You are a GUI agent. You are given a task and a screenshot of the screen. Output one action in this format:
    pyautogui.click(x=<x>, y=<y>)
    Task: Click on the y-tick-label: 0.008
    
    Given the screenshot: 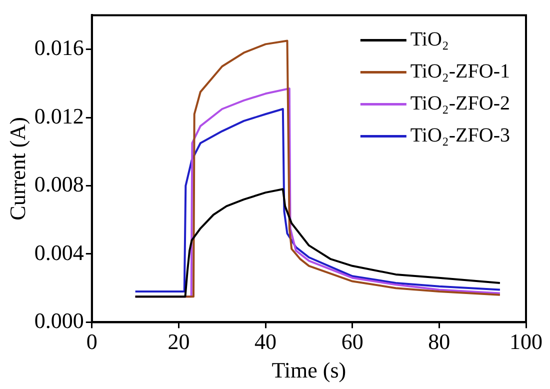 What is the action you would take?
    pyautogui.click(x=59, y=184)
    